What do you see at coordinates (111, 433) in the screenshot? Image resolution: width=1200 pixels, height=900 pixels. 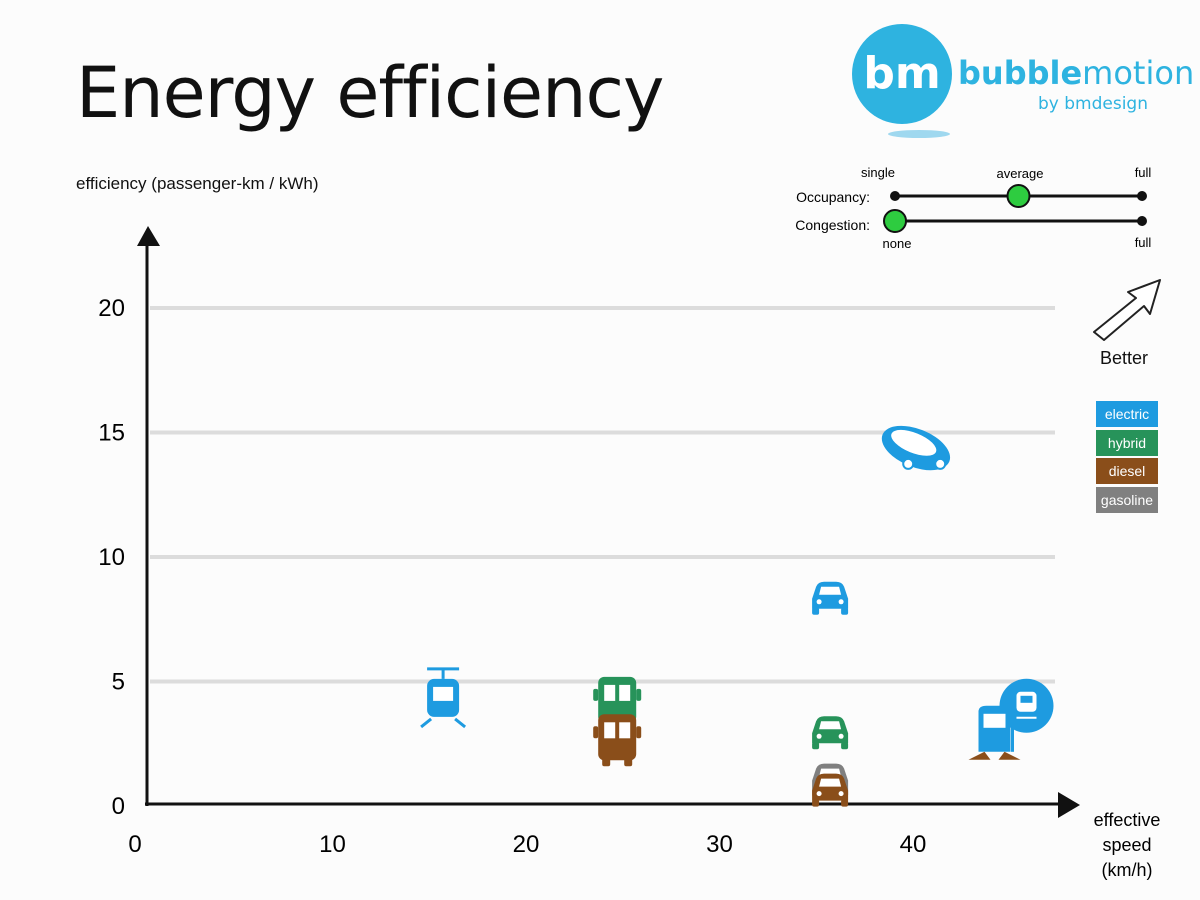 I see `y-tick-label: 15` at bounding box center [111, 433].